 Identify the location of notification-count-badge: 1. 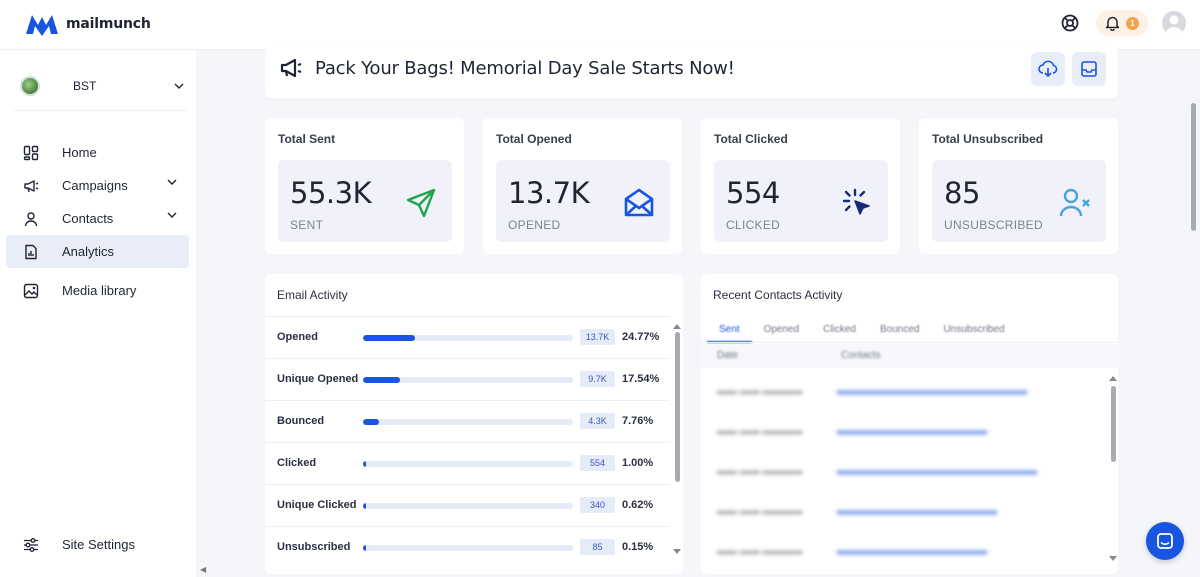
(1132, 23).